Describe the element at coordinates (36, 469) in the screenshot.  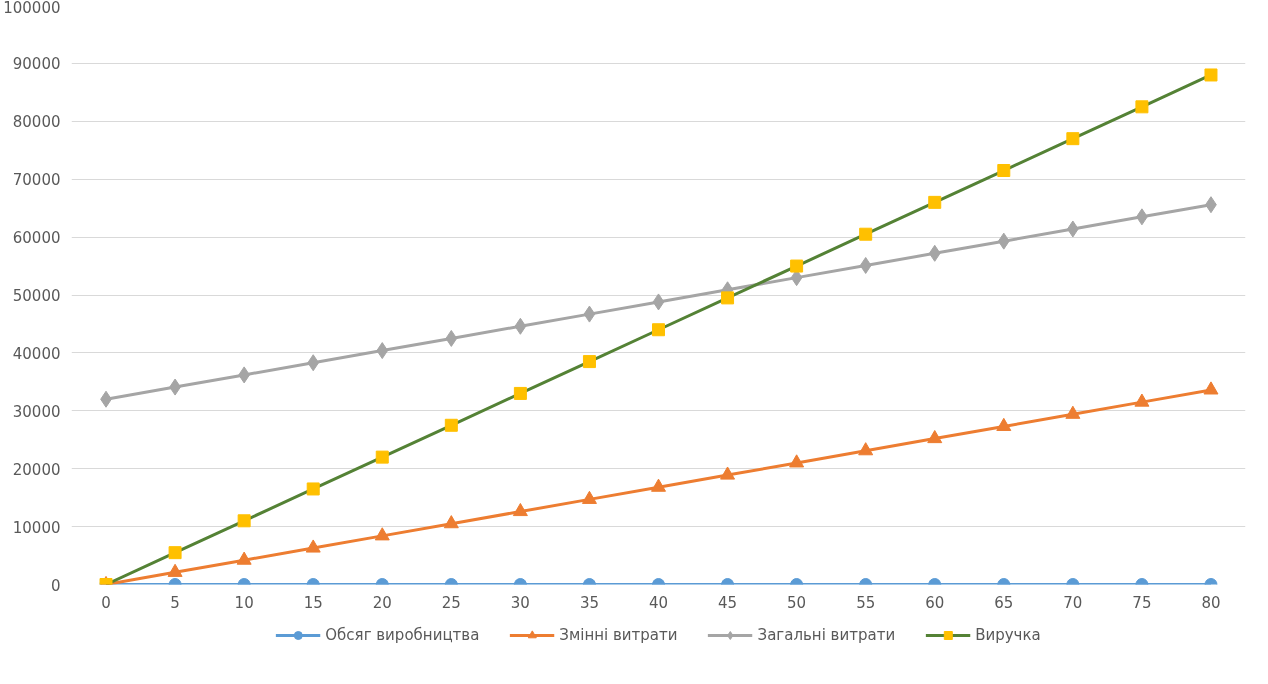
I see `y-tick-label: 20000` at that location.